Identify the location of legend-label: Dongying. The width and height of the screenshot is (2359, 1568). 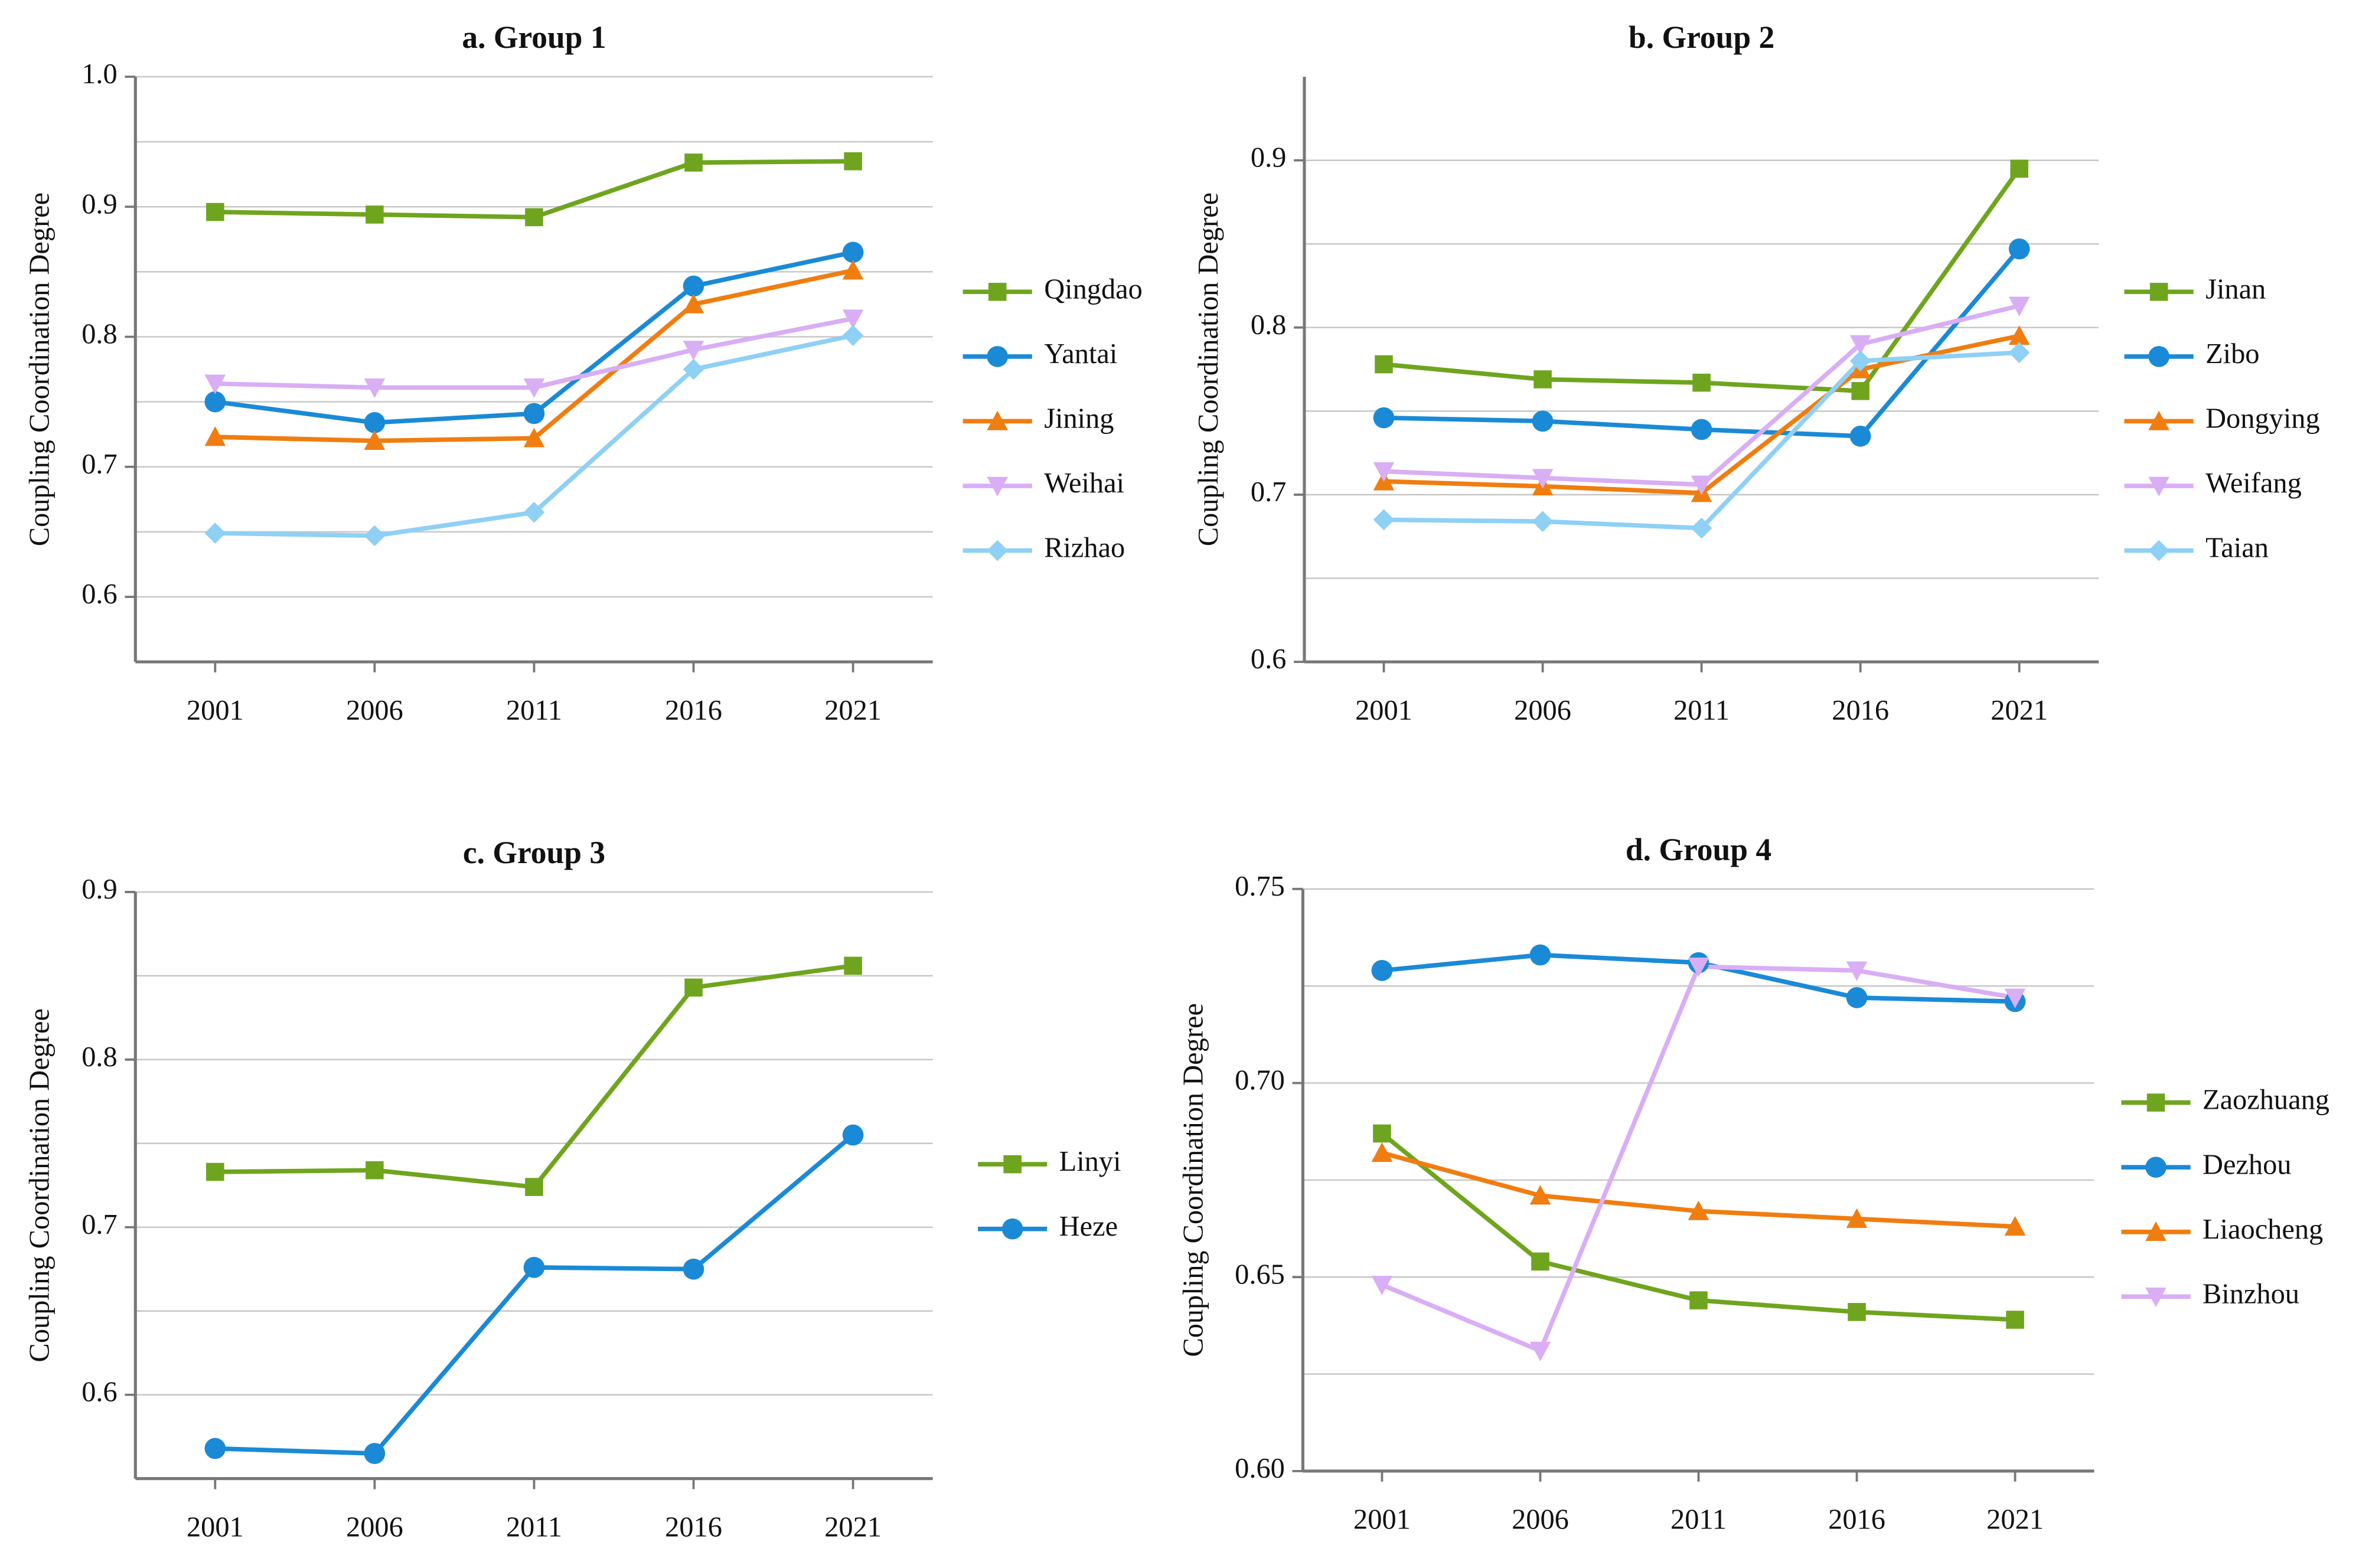
(2262, 419).